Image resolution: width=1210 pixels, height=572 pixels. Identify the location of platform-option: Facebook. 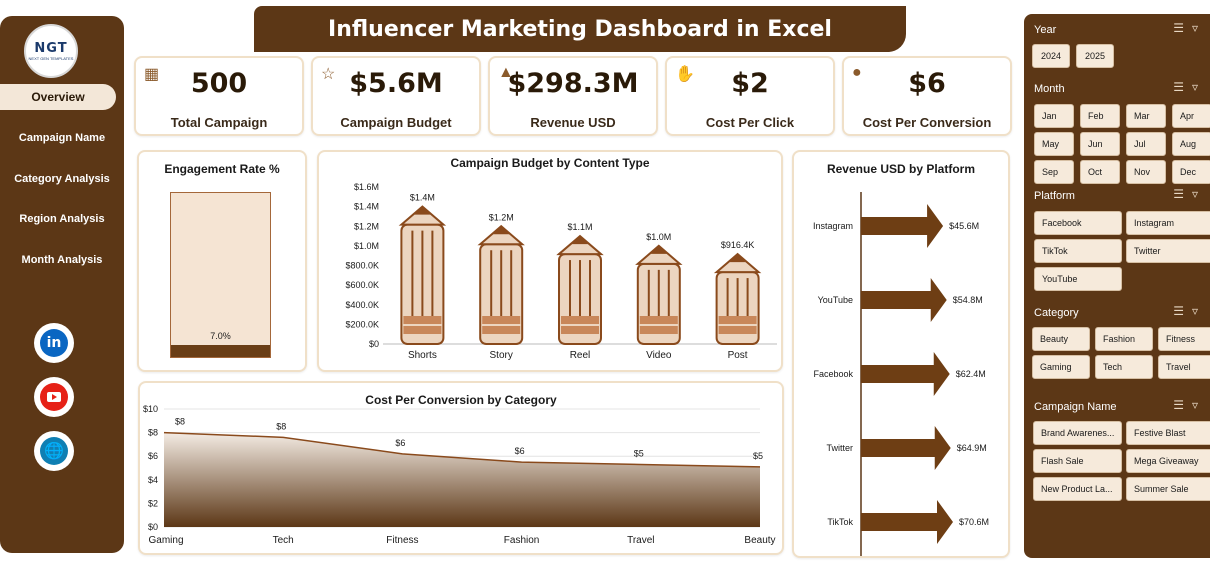
(1078, 223).